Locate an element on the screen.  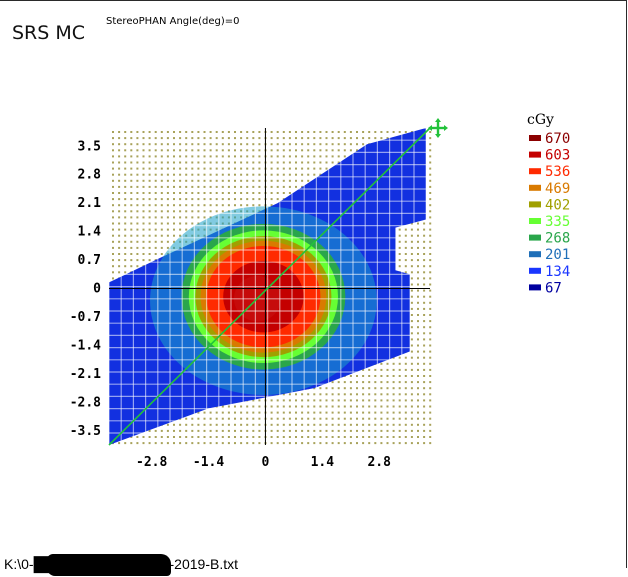
plot-subtitle: StereoPHAN Angle(deg)=0 is located at coordinates (173, 21).